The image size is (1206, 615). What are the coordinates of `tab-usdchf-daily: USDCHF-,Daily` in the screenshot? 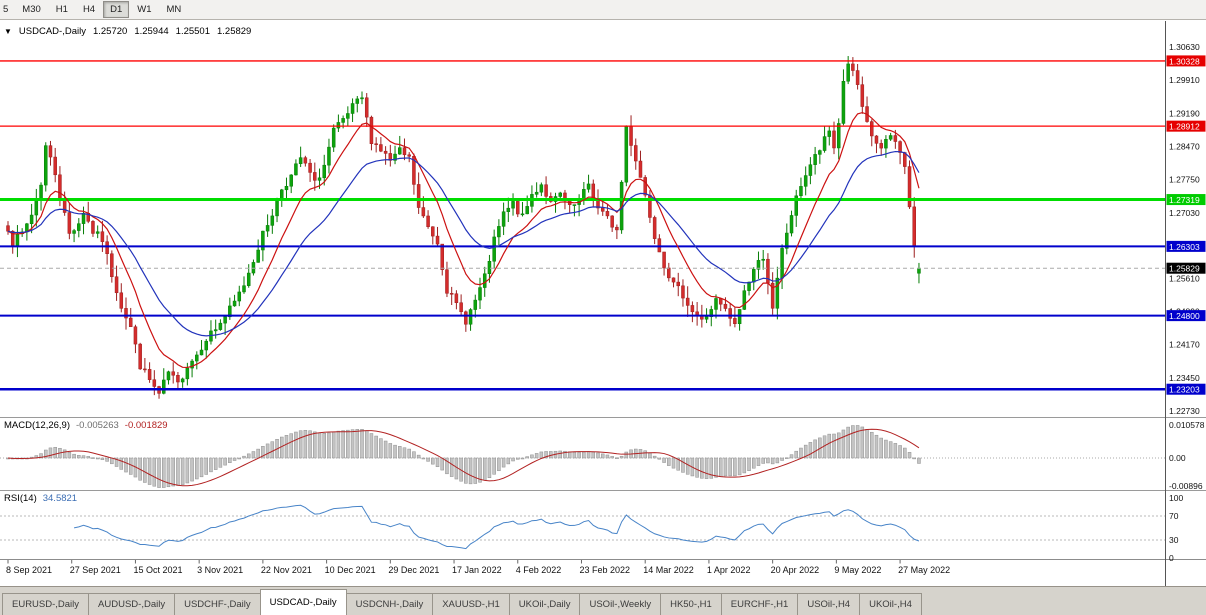 It's located at (217, 604).